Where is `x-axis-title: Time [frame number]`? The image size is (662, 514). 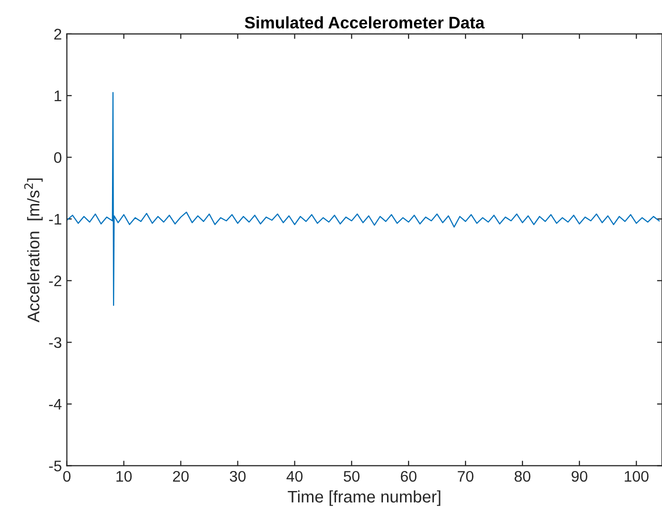
x-axis-title: Time [frame number] is located at coordinates (364, 498).